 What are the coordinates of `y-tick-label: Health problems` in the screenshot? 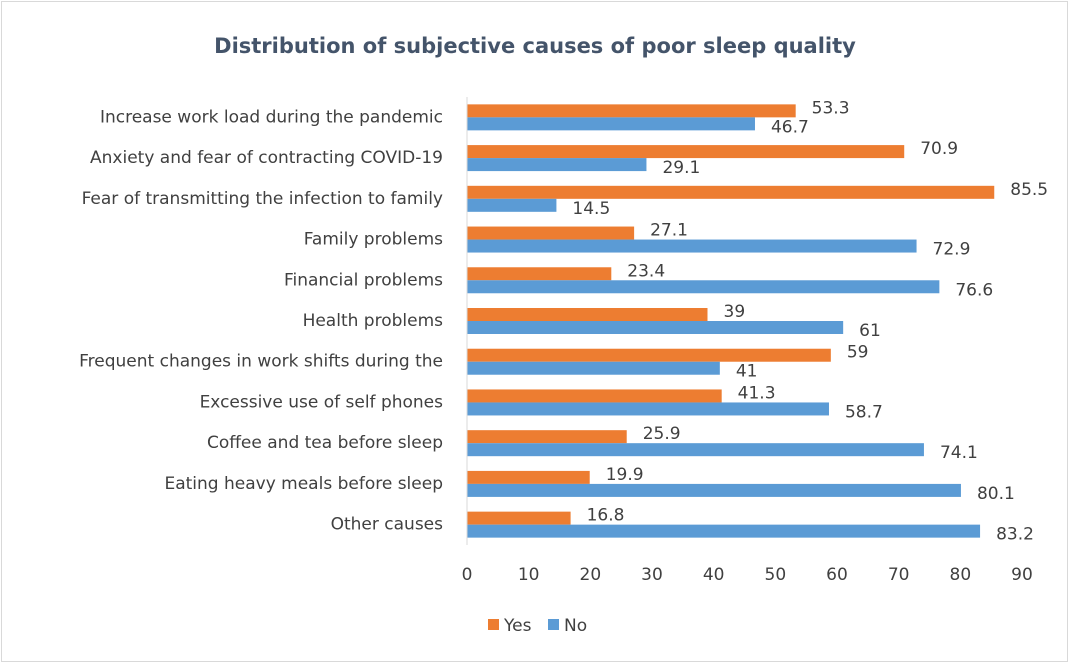 It's located at (373, 321).